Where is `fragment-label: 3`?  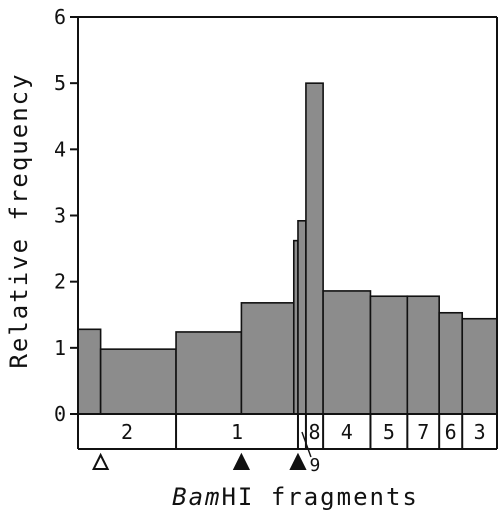
fragment-label: 3 is located at coordinates (480, 432).